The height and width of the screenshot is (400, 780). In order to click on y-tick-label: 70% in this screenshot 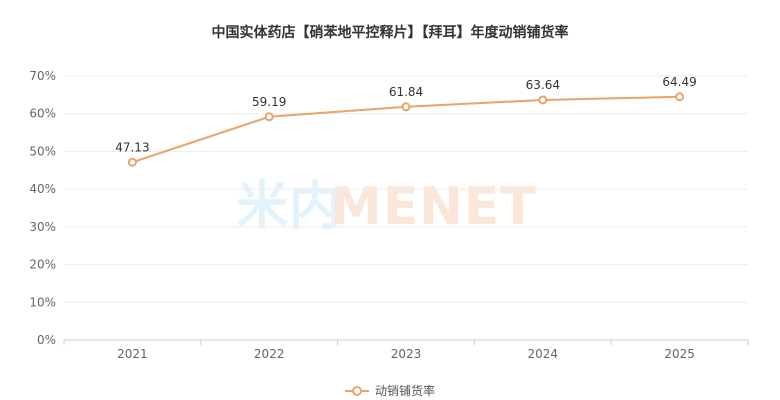, I will do `click(42, 76)`.